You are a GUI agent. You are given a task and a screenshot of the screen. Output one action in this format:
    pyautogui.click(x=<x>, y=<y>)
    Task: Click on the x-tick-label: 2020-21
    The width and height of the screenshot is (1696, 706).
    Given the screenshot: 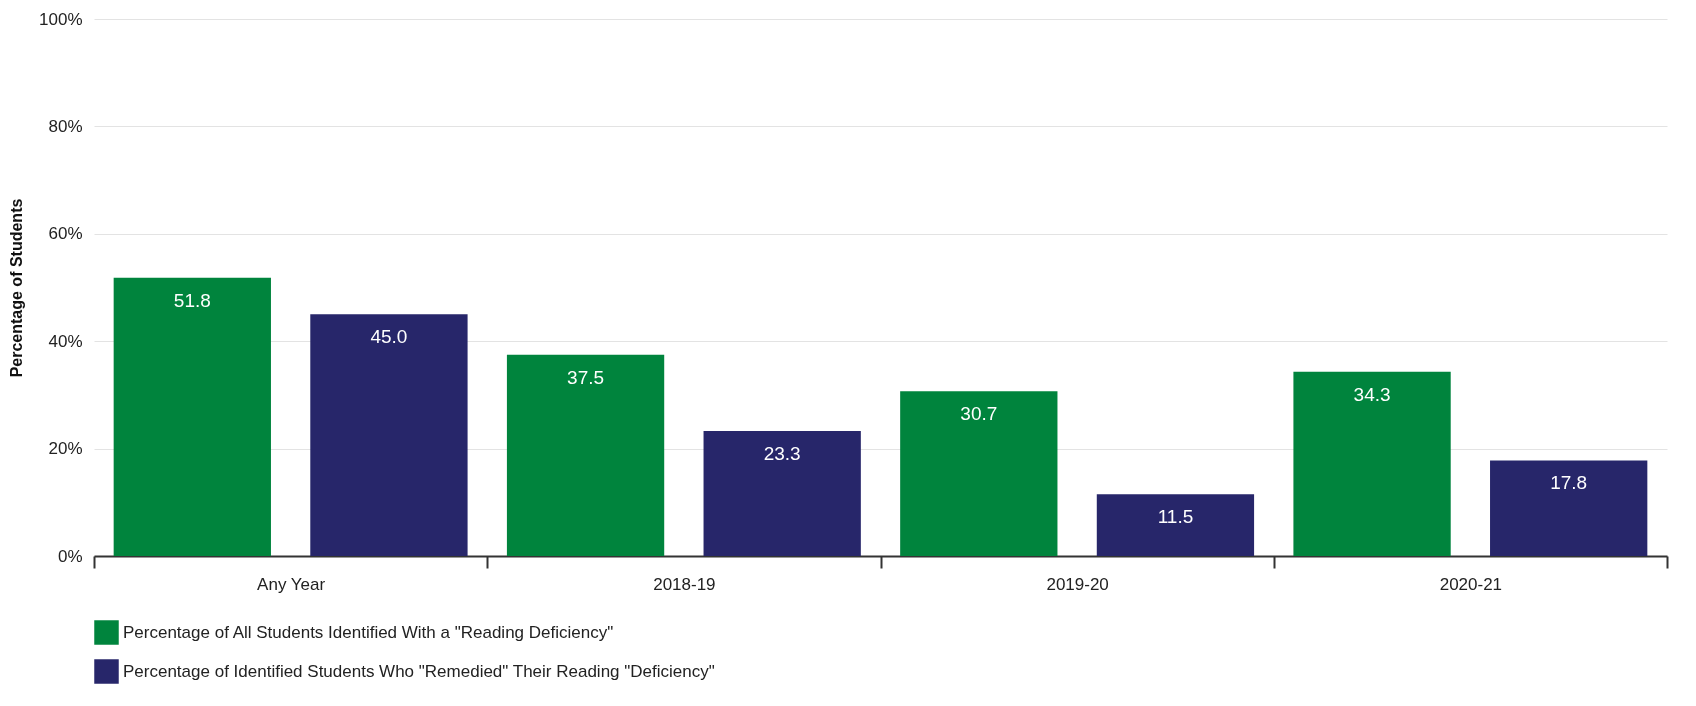 What is the action you would take?
    pyautogui.click(x=1471, y=584)
    